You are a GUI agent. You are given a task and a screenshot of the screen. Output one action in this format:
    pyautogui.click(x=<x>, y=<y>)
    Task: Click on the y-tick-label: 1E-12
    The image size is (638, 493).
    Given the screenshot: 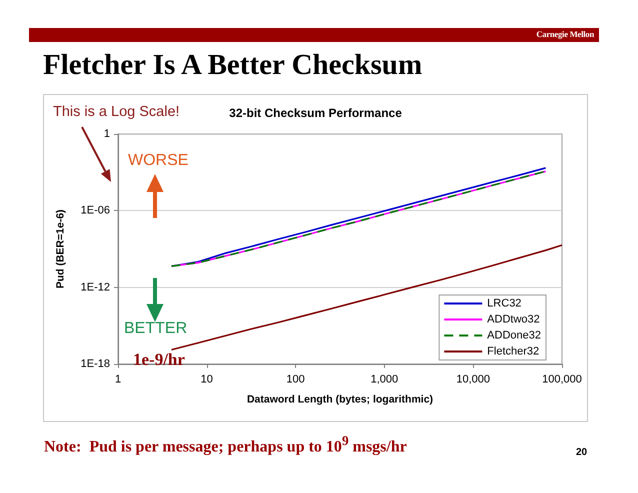 What is the action you would take?
    pyautogui.click(x=95, y=287)
    